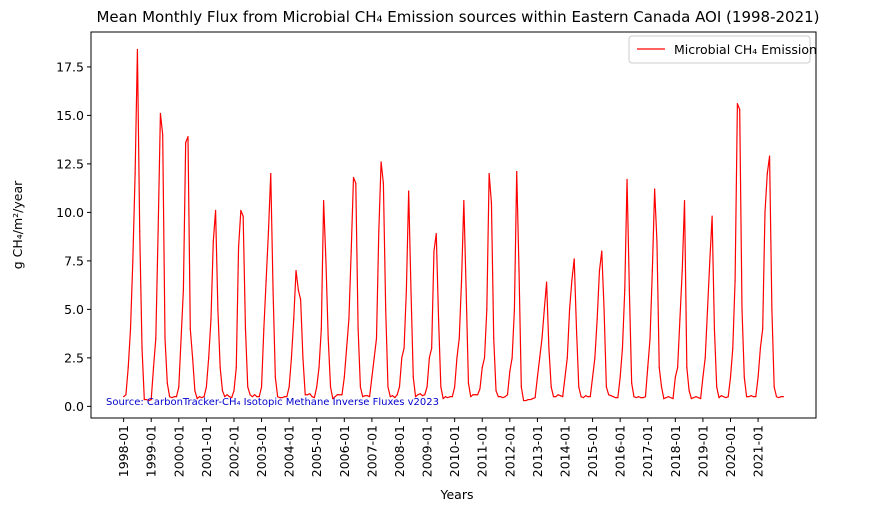 The image size is (869, 512). I want to click on x-tick-label: 2011-01, so click(482, 451).